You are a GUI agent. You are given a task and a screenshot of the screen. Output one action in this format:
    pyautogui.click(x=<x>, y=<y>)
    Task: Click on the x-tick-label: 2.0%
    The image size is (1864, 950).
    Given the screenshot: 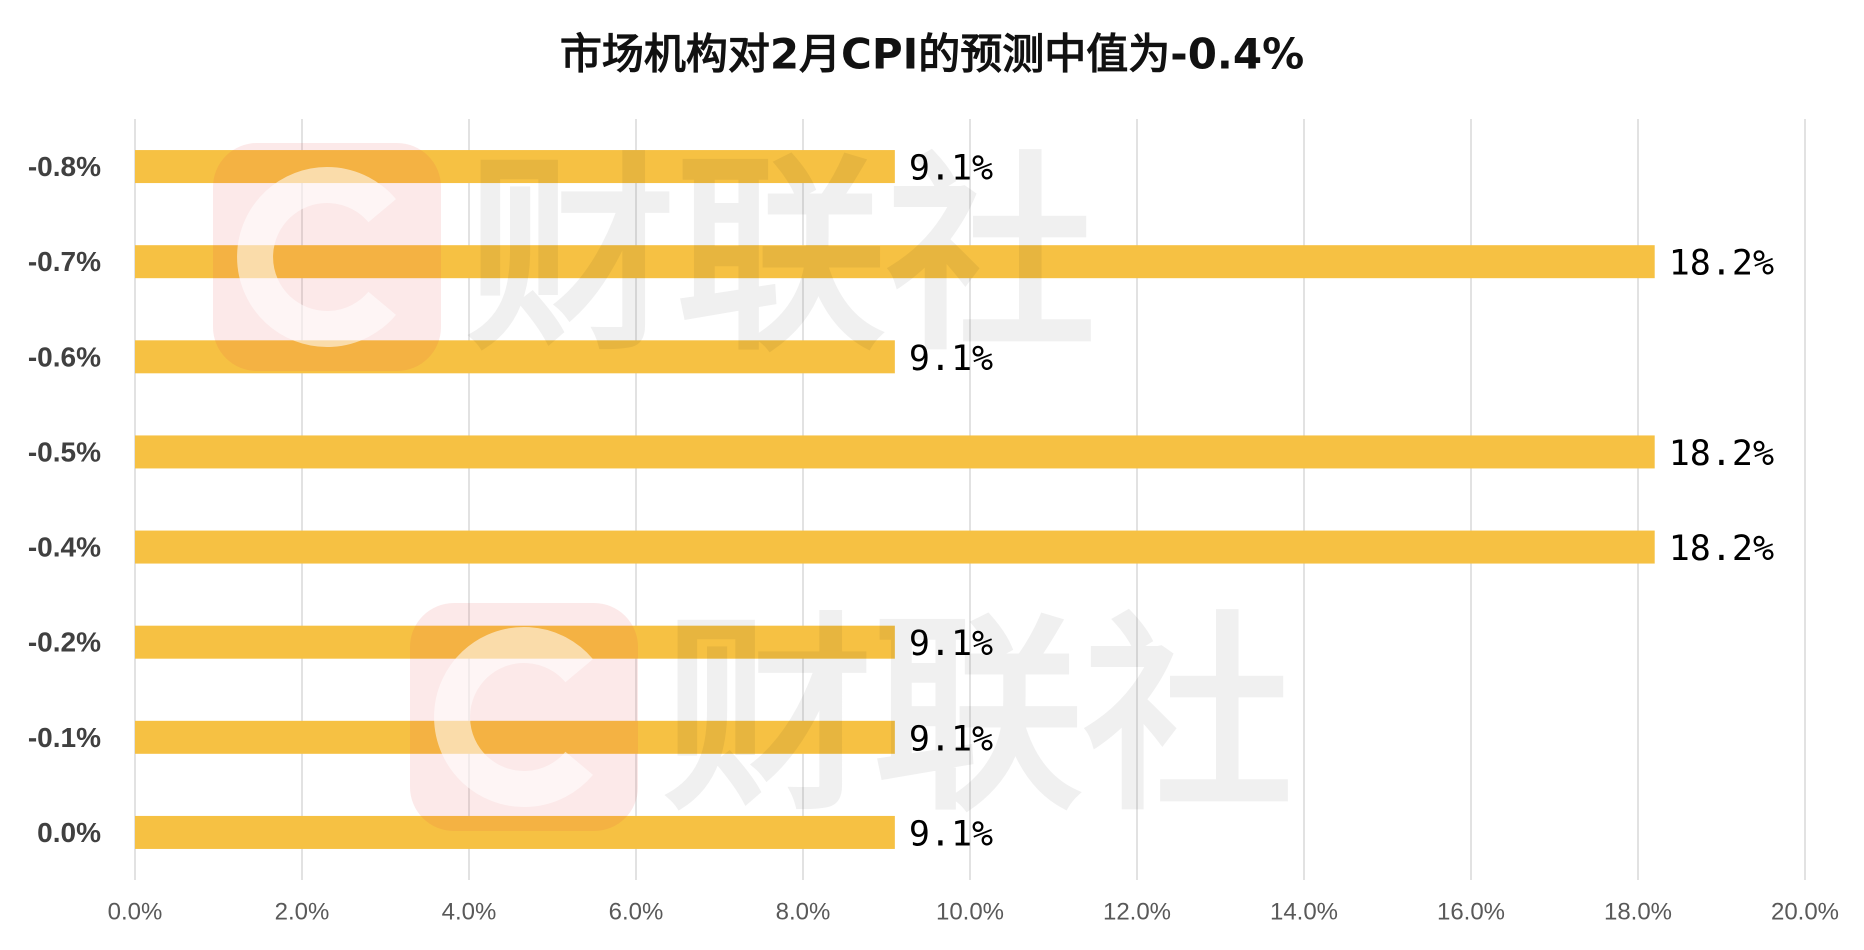 What is the action you would take?
    pyautogui.click(x=302, y=912)
    